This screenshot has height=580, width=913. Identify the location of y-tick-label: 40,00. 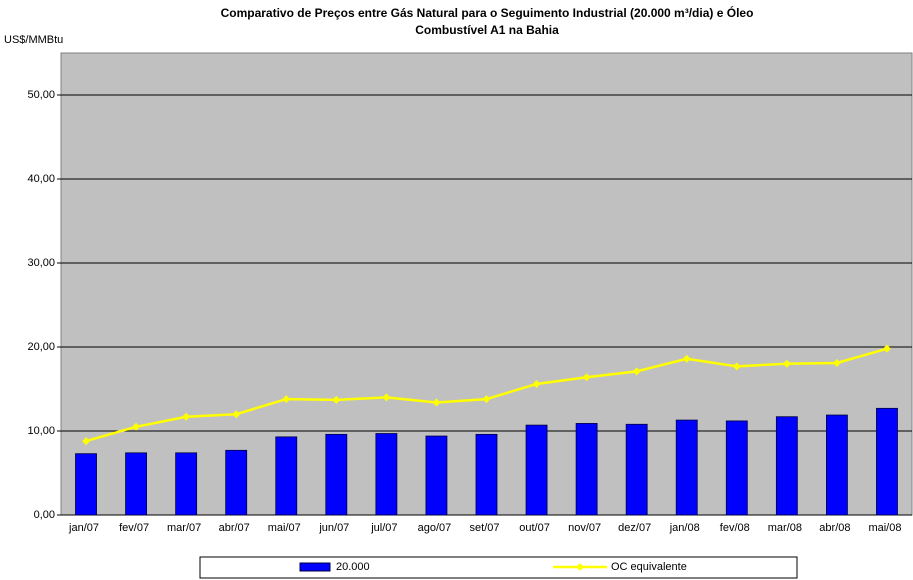
(41, 179).